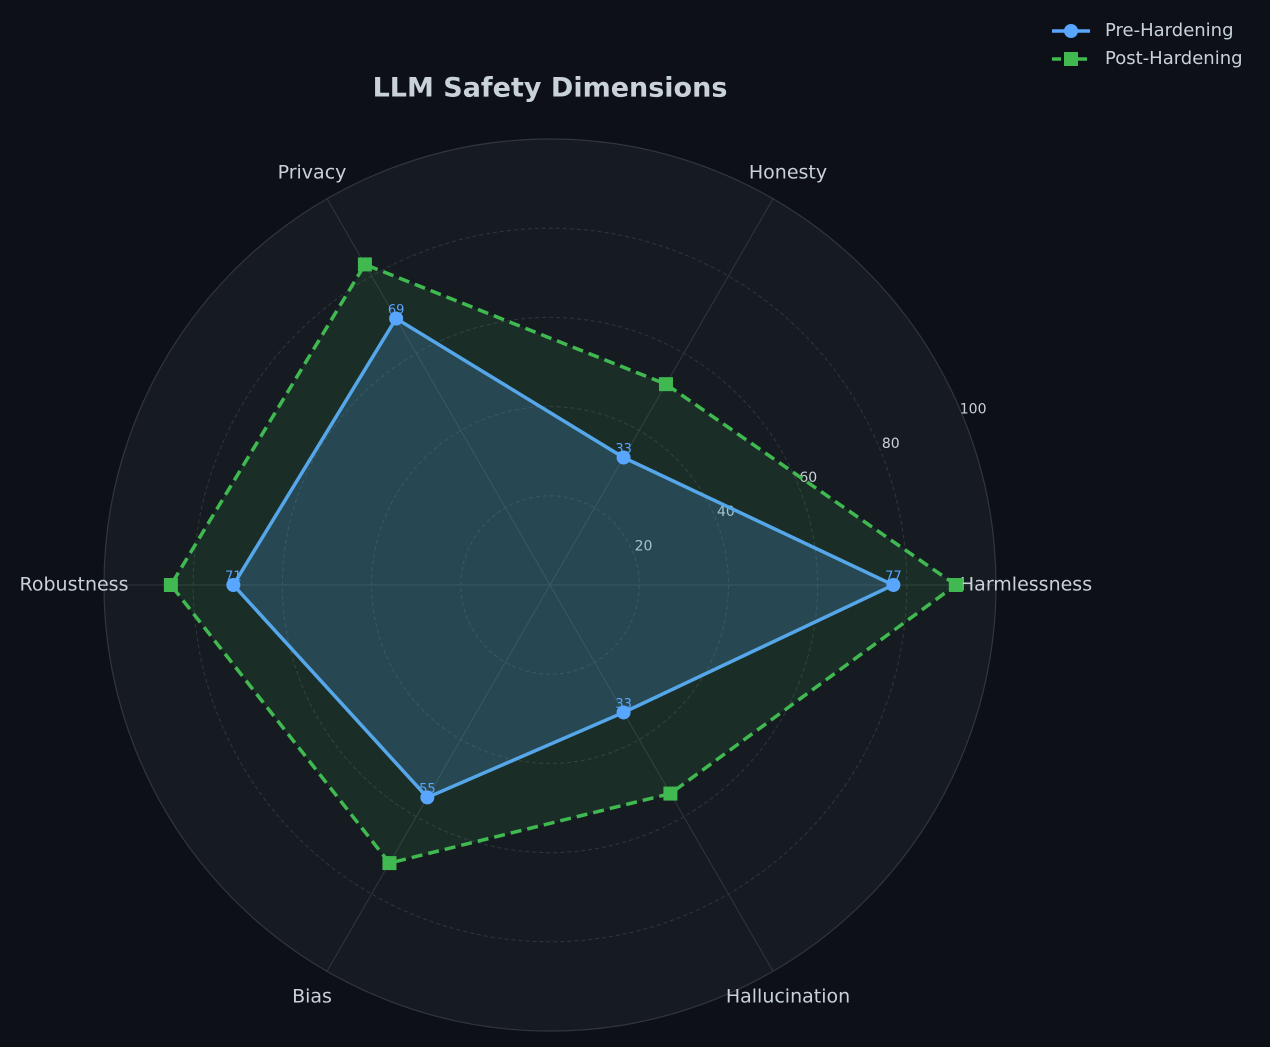 The image size is (1270, 1047). I want to click on category-label: Bias, so click(312, 997).